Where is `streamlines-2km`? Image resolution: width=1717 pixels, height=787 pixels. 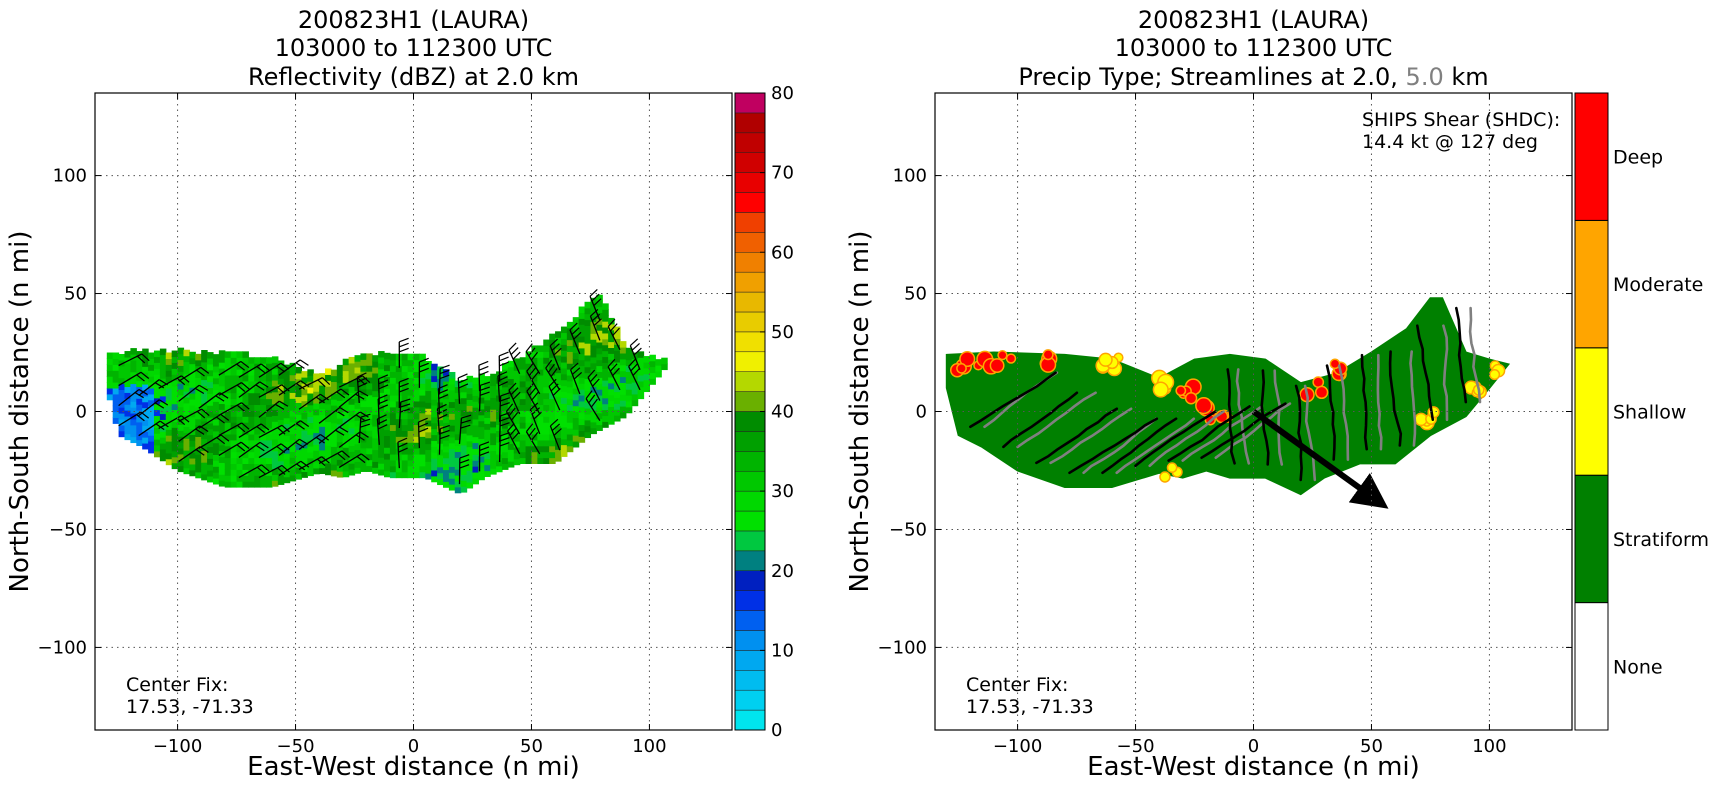
streamlines-2km is located at coordinates (1218, 394).